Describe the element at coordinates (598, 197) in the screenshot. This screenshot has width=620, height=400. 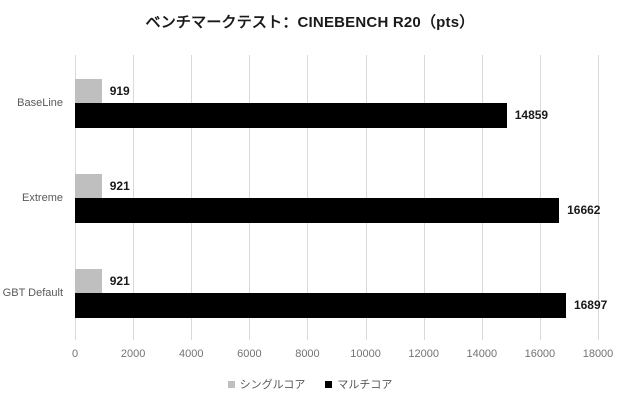
I see `gridline` at that location.